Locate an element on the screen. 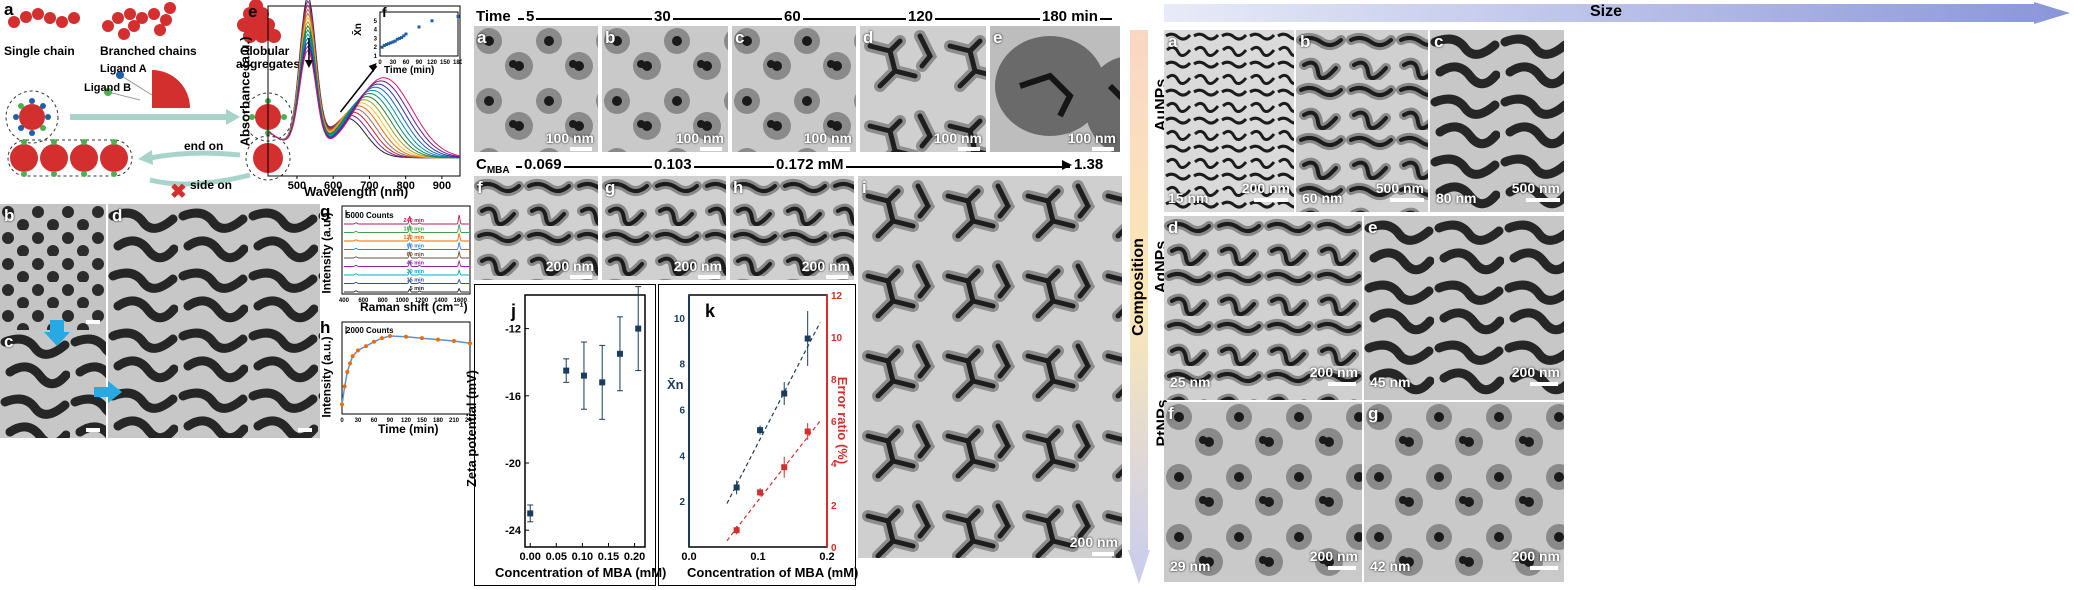 The height and width of the screenshot is (590, 2074). size-arrow: Size is located at coordinates (1617, 13).